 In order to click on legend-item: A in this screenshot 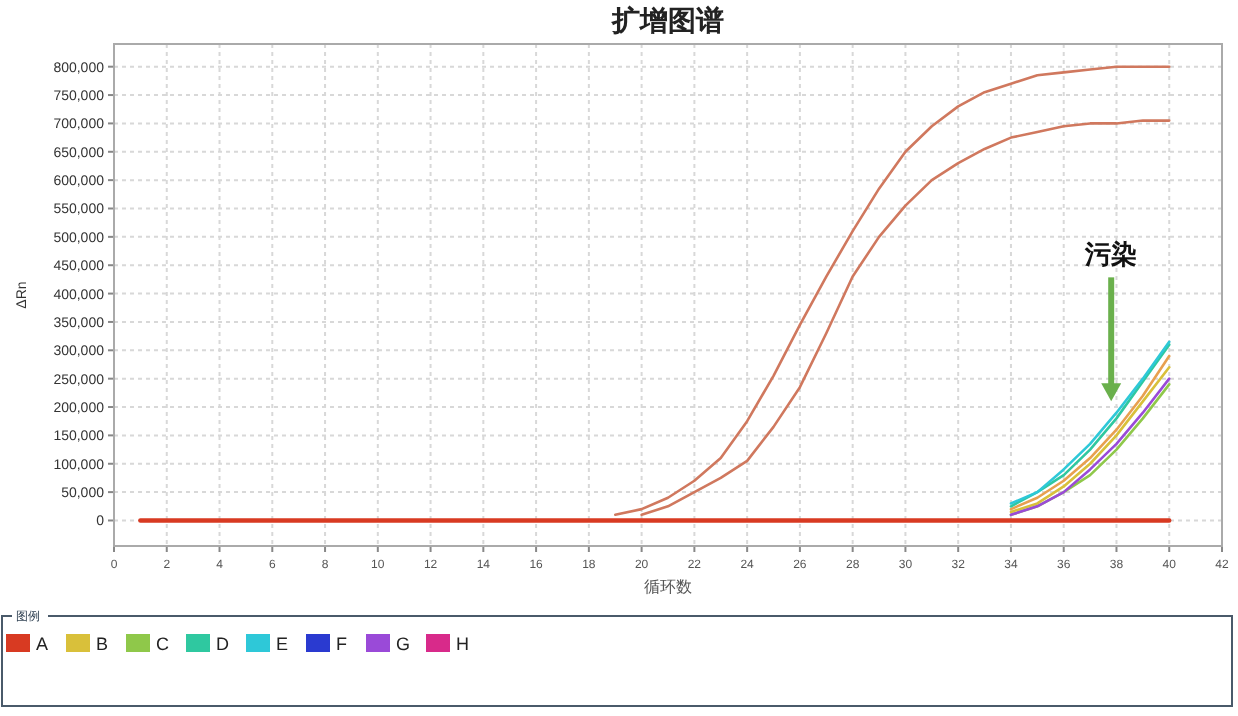, I will do `click(27, 644)`.